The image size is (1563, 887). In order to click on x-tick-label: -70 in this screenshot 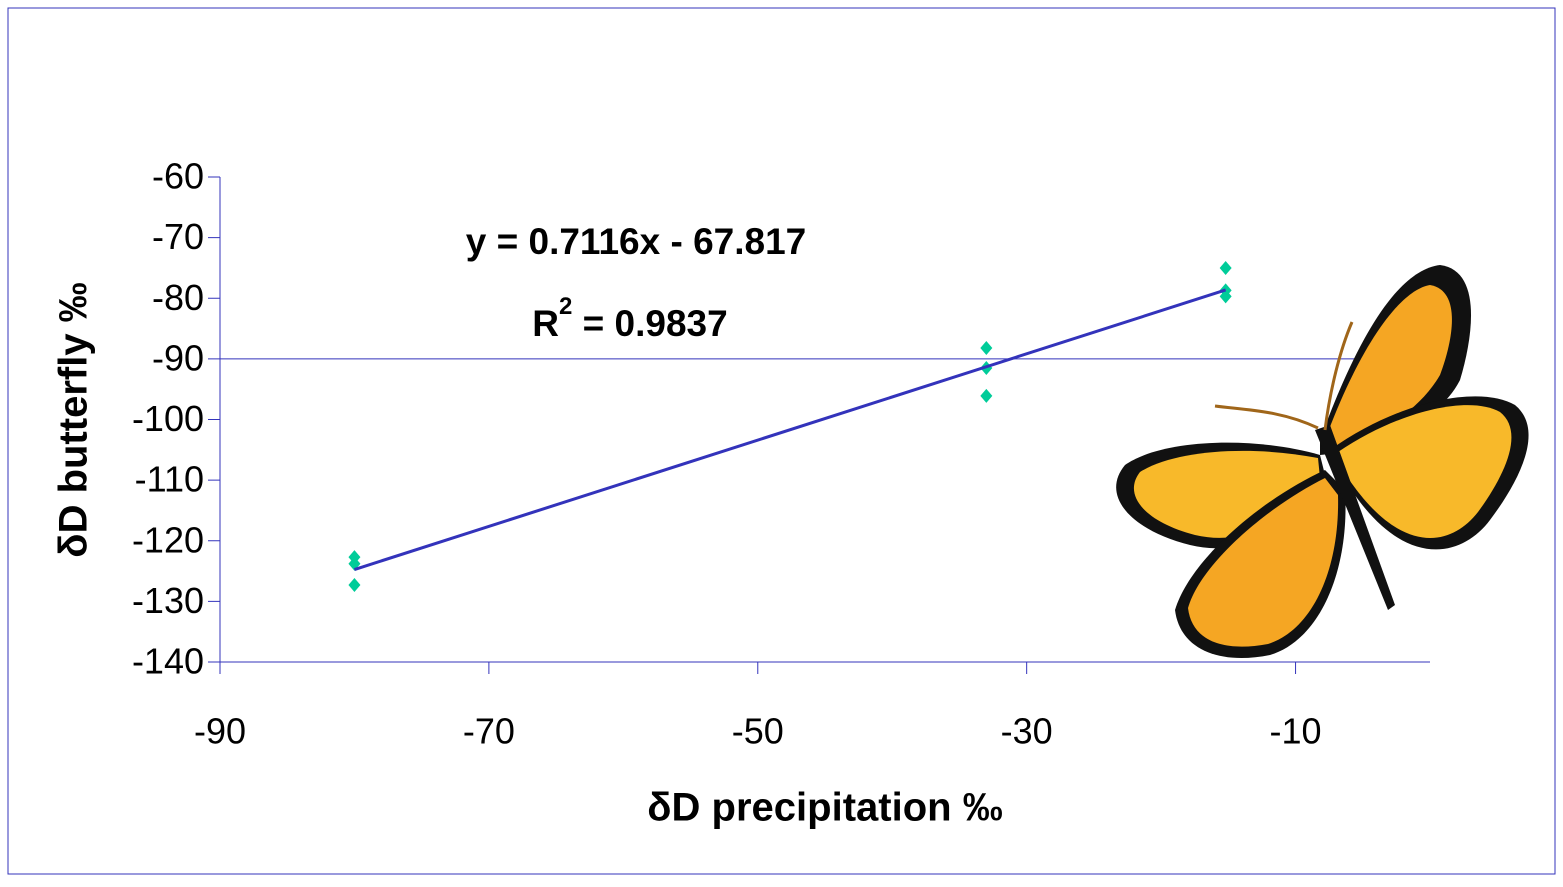, I will do `click(489, 731)`.